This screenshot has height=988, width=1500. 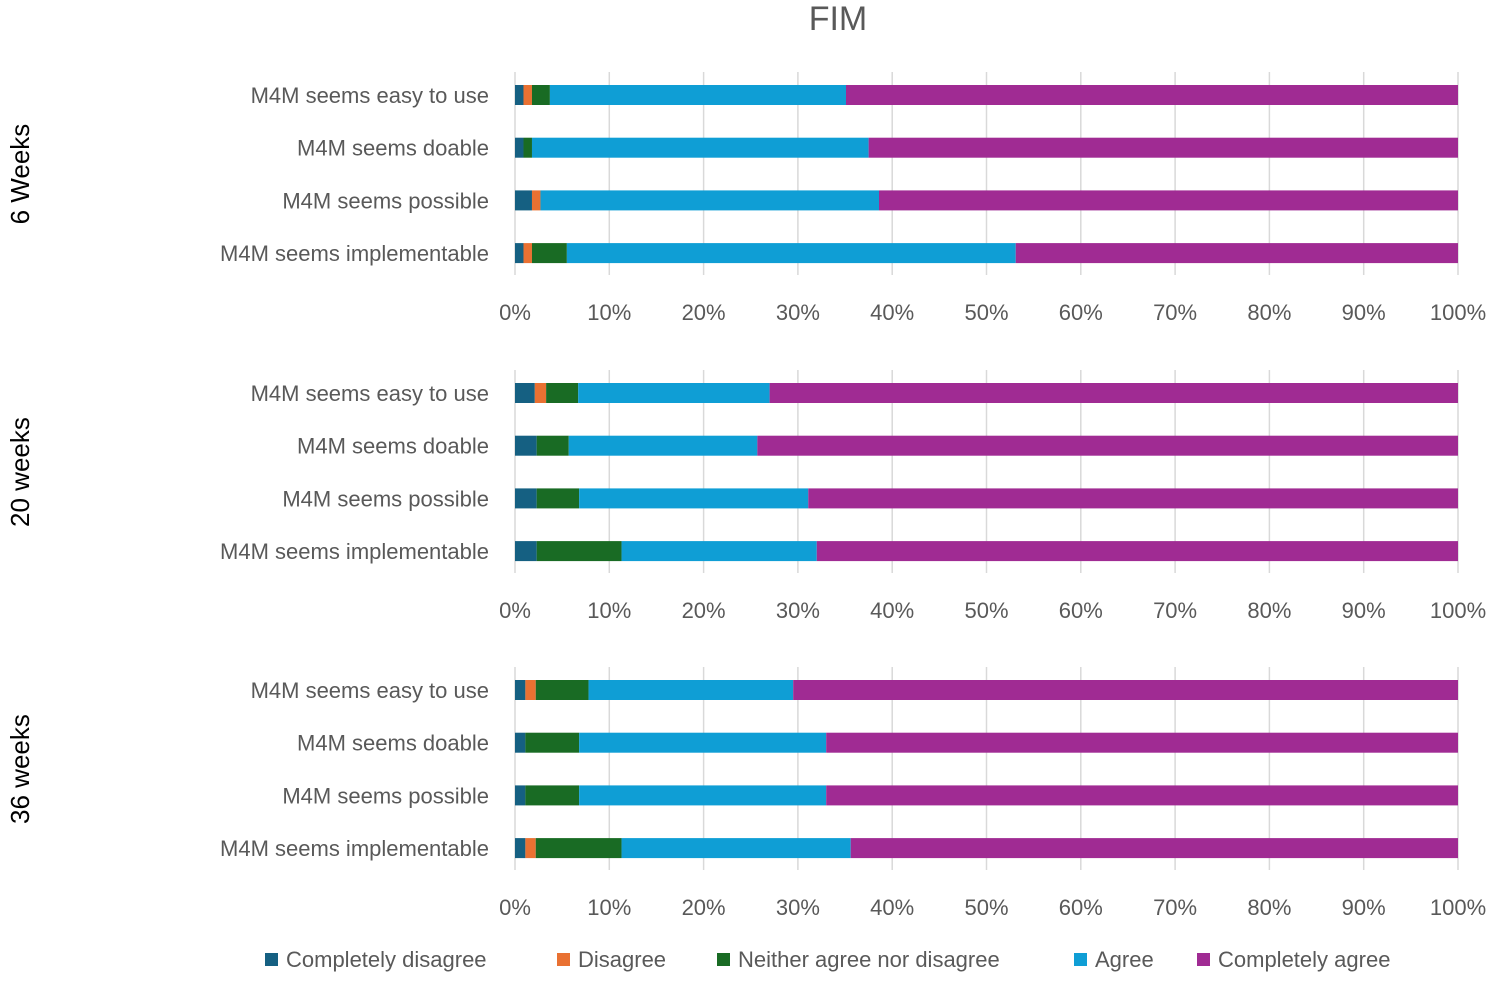 What do you see at coordinates (838, 19) in the screenshot?
I see `chart-title: FIM` at bounding box center [838, 19].